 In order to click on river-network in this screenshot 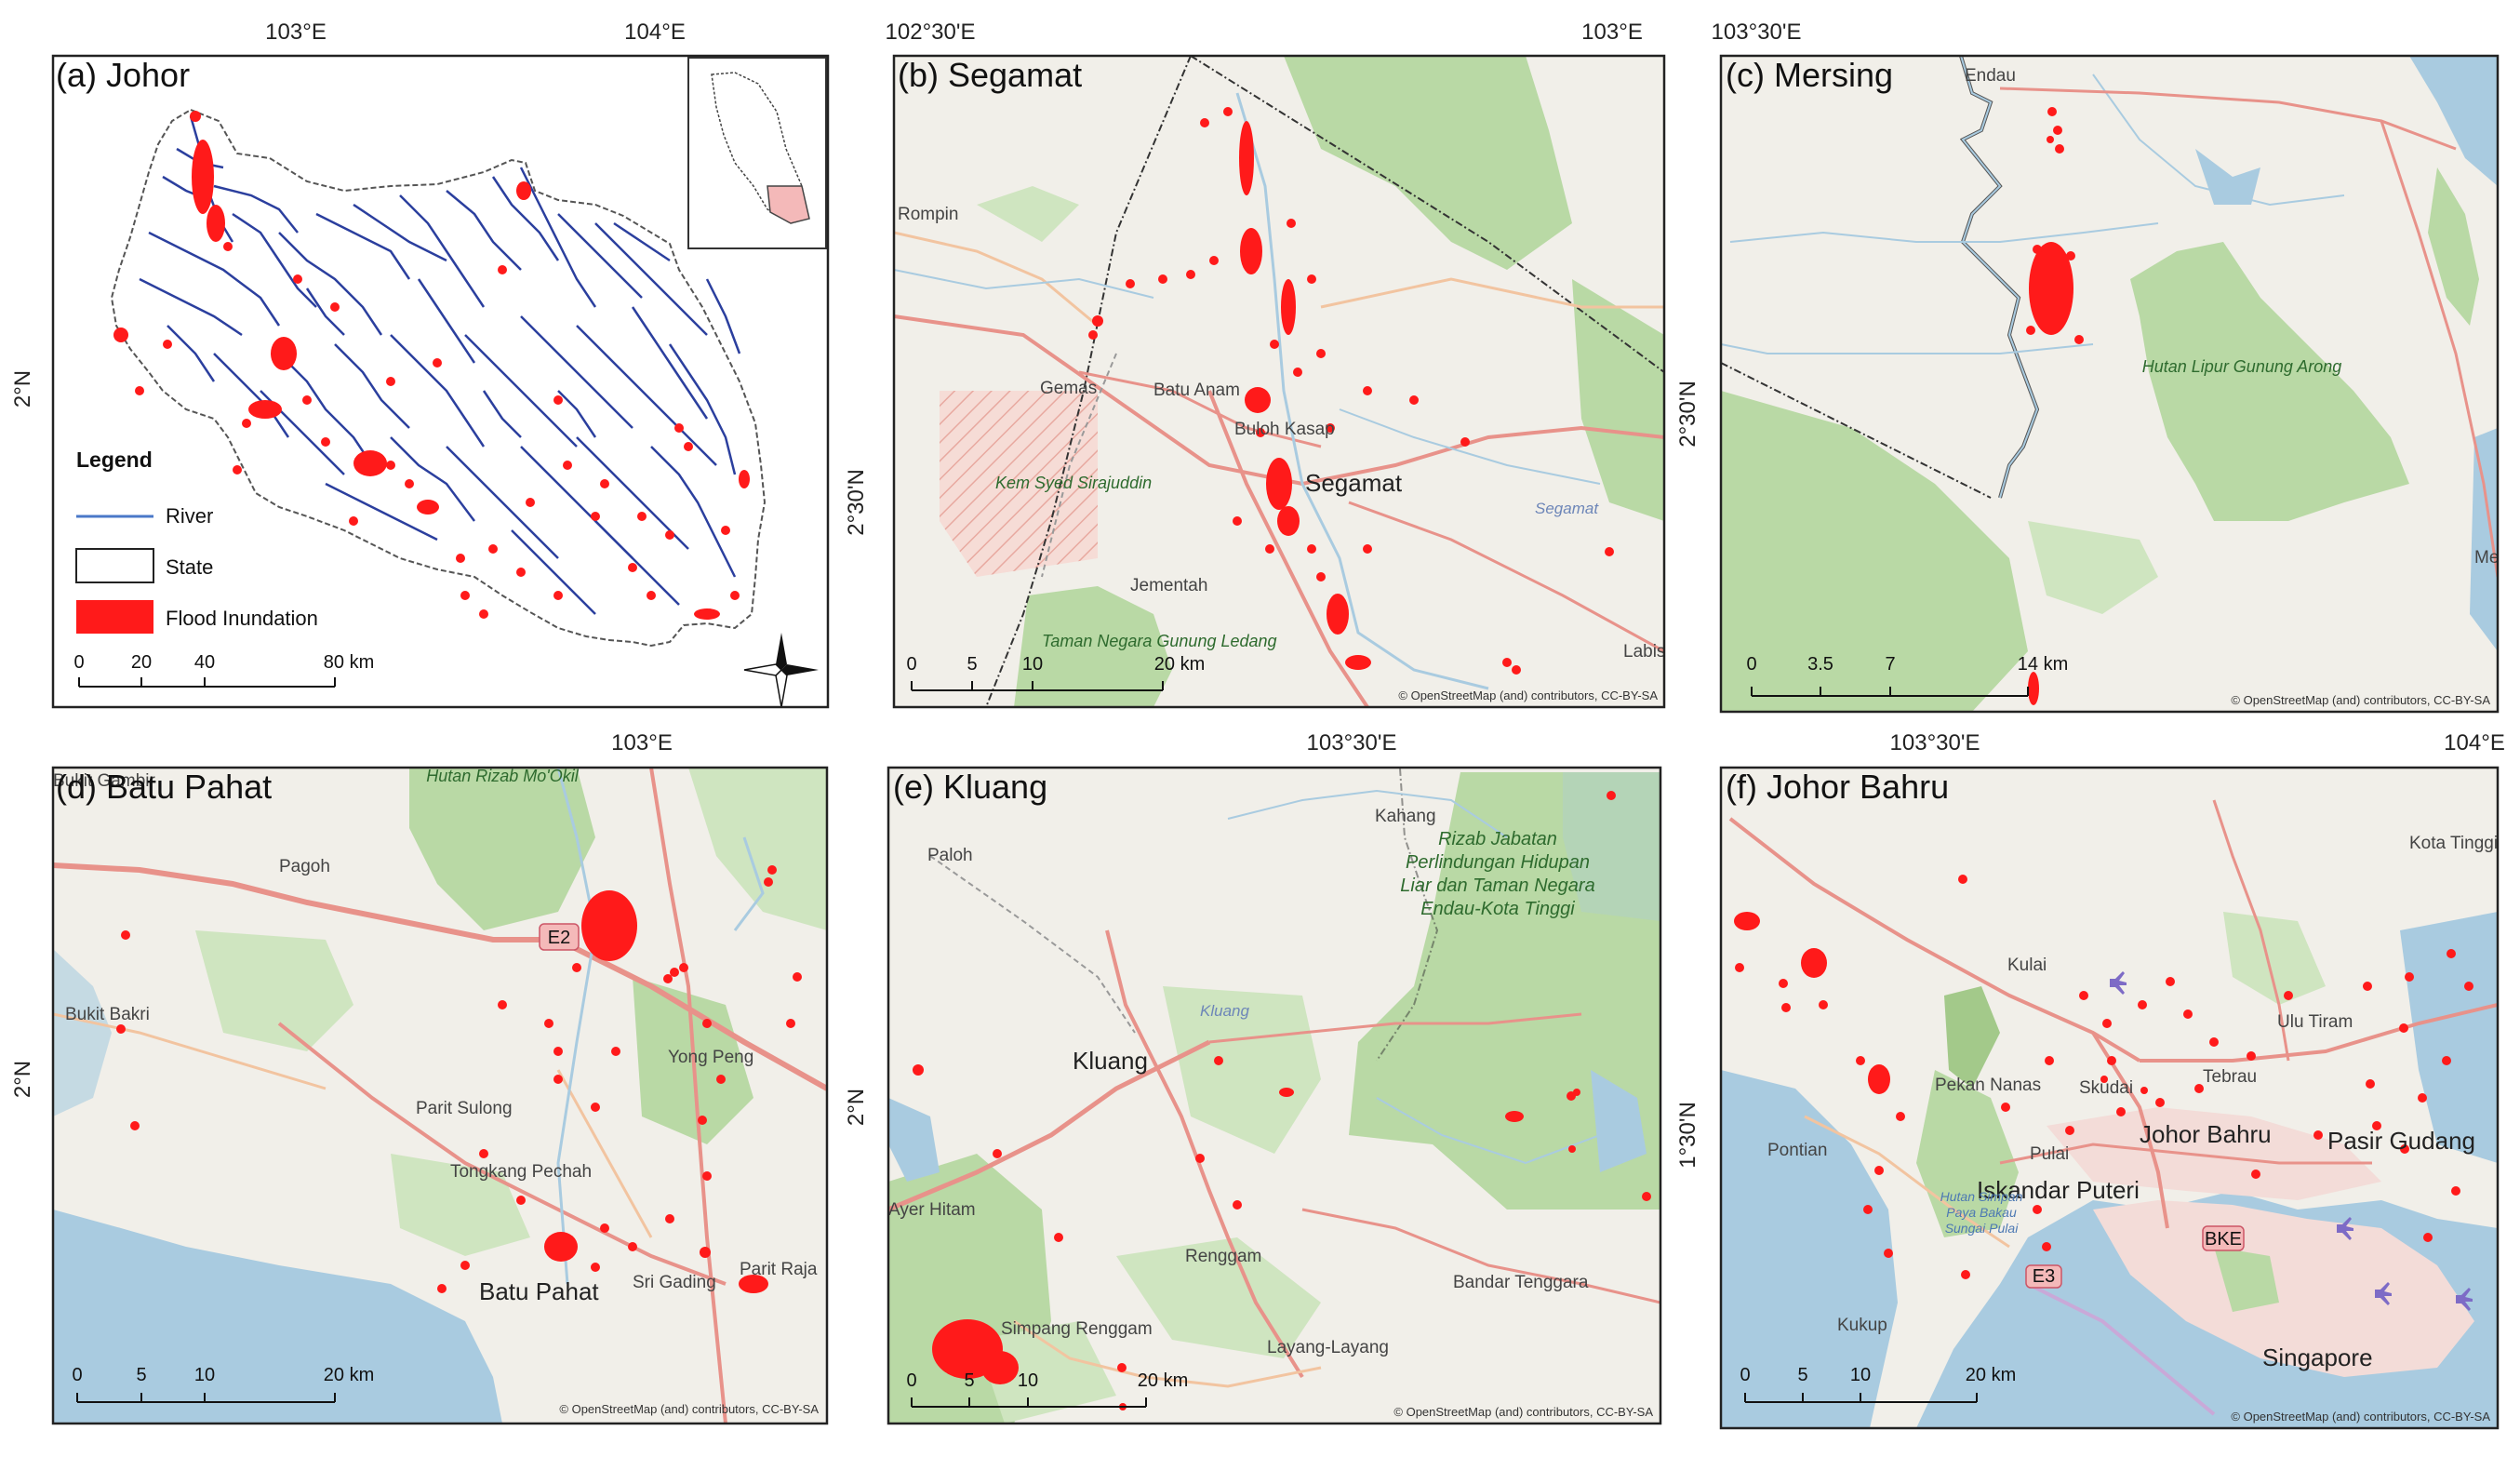, I will do `click(440, 365)`.